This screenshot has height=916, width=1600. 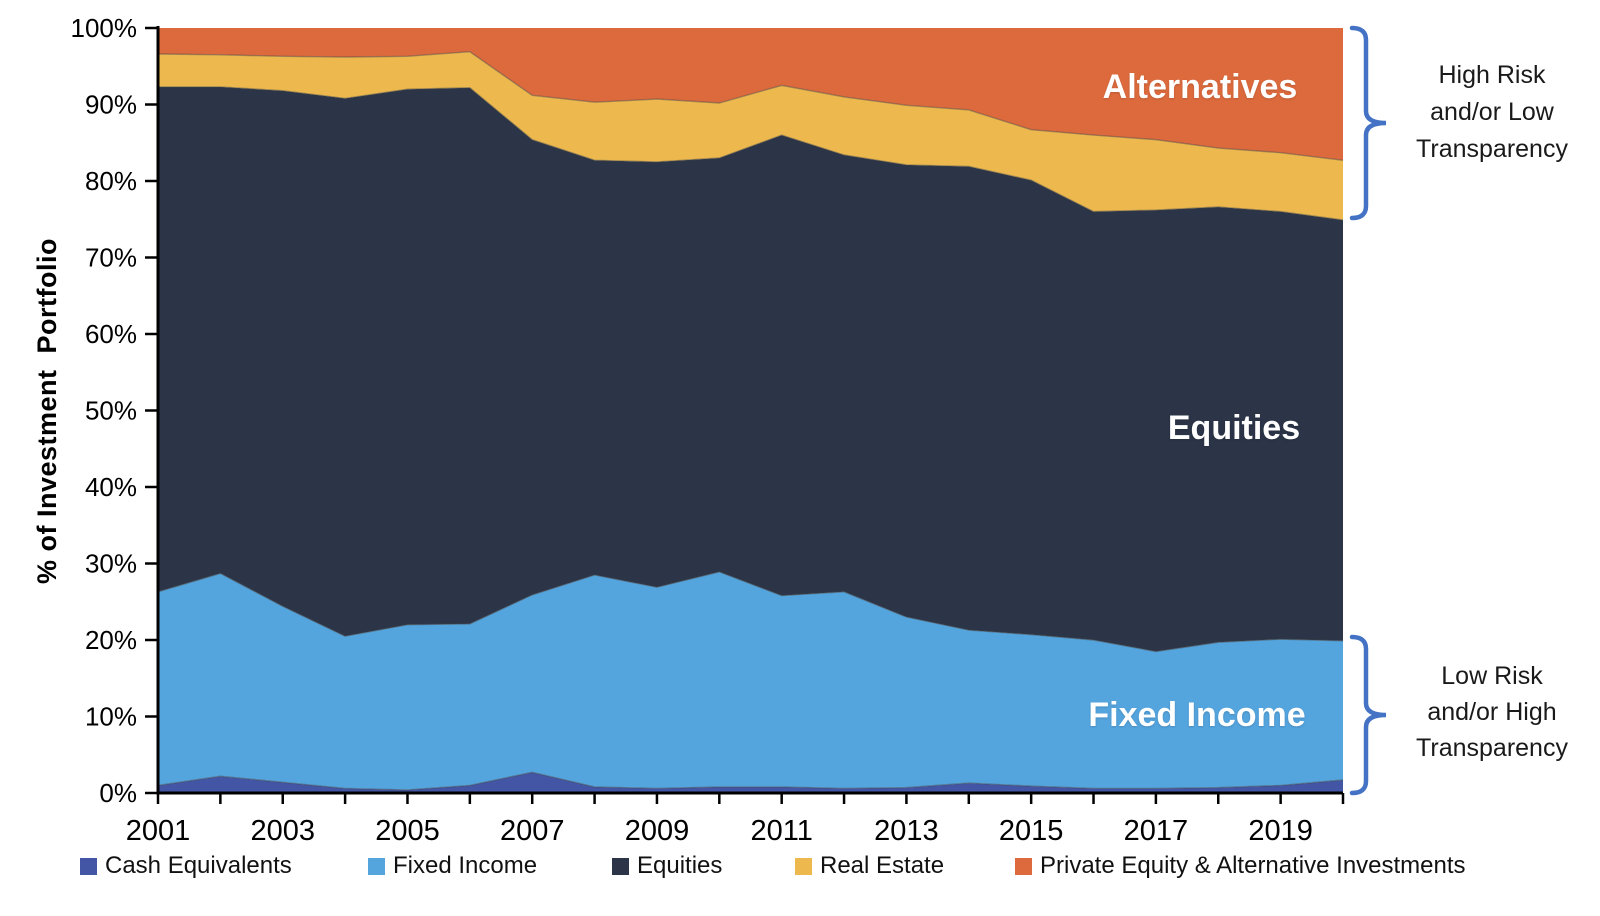 I want to click on x-tick-label: 2017, so click(x=1156, y=831).